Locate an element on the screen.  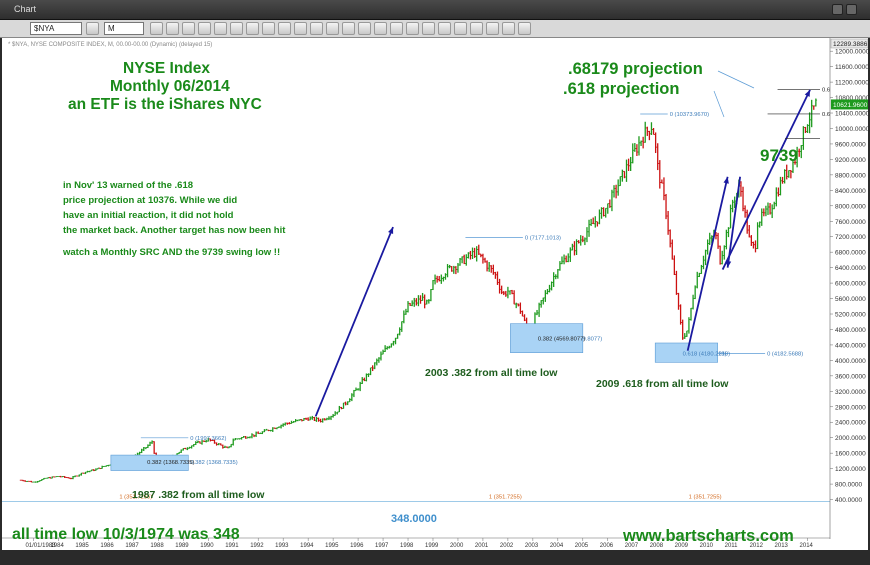
y-tick-label: 6400.0000 is located at coordinates (850, 268).